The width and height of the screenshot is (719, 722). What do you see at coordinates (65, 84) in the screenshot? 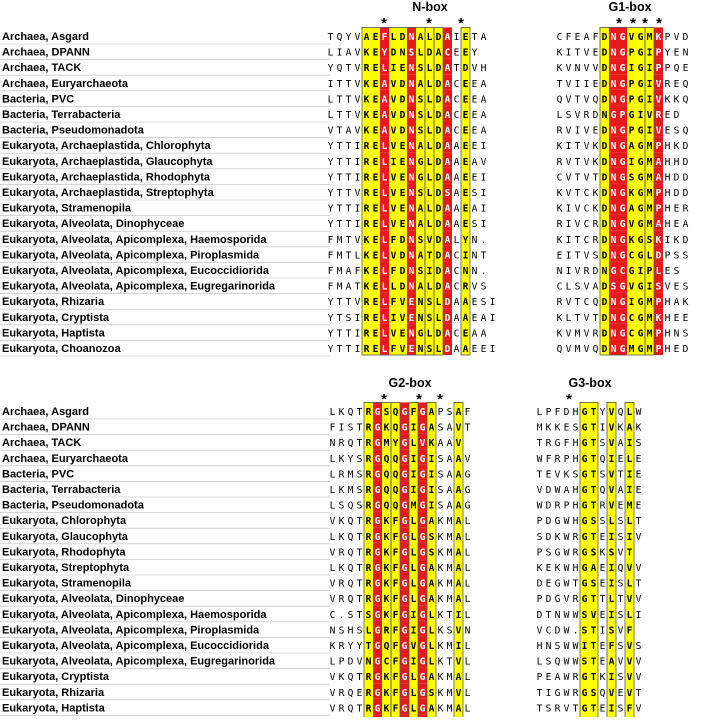
I see `taxon-label: Archaea, Euryarchaeota` at bounding box center [65, 84].